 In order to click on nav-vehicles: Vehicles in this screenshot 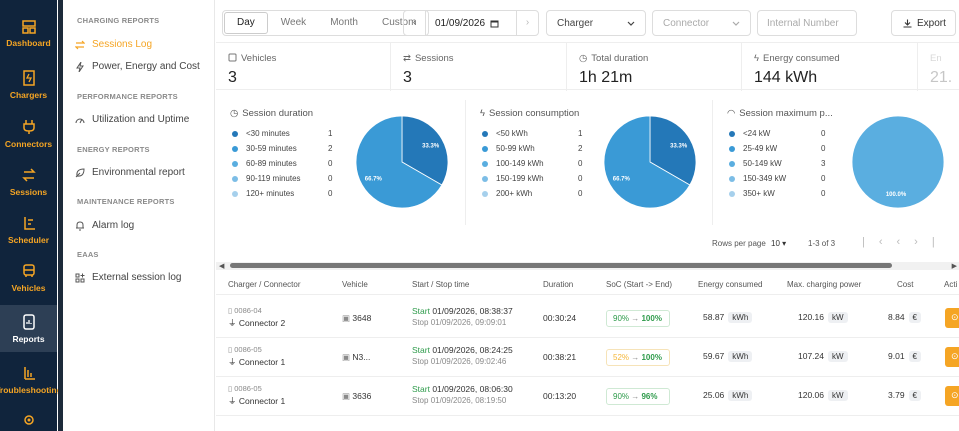, I will do `click(28, 278)`.